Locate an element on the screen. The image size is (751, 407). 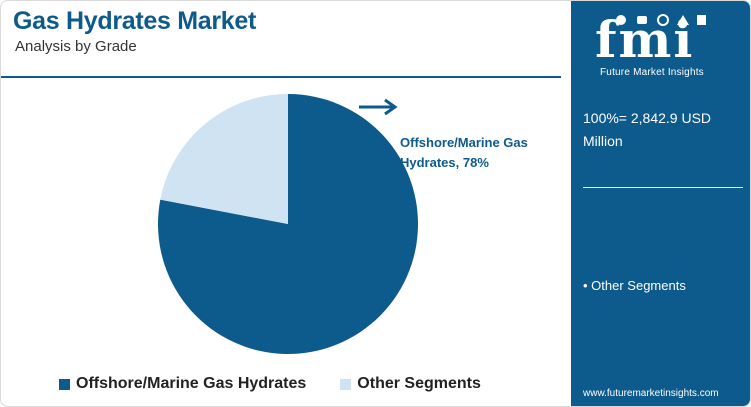
legend-label-other: Other Segments is located at coordinates (419, 383).